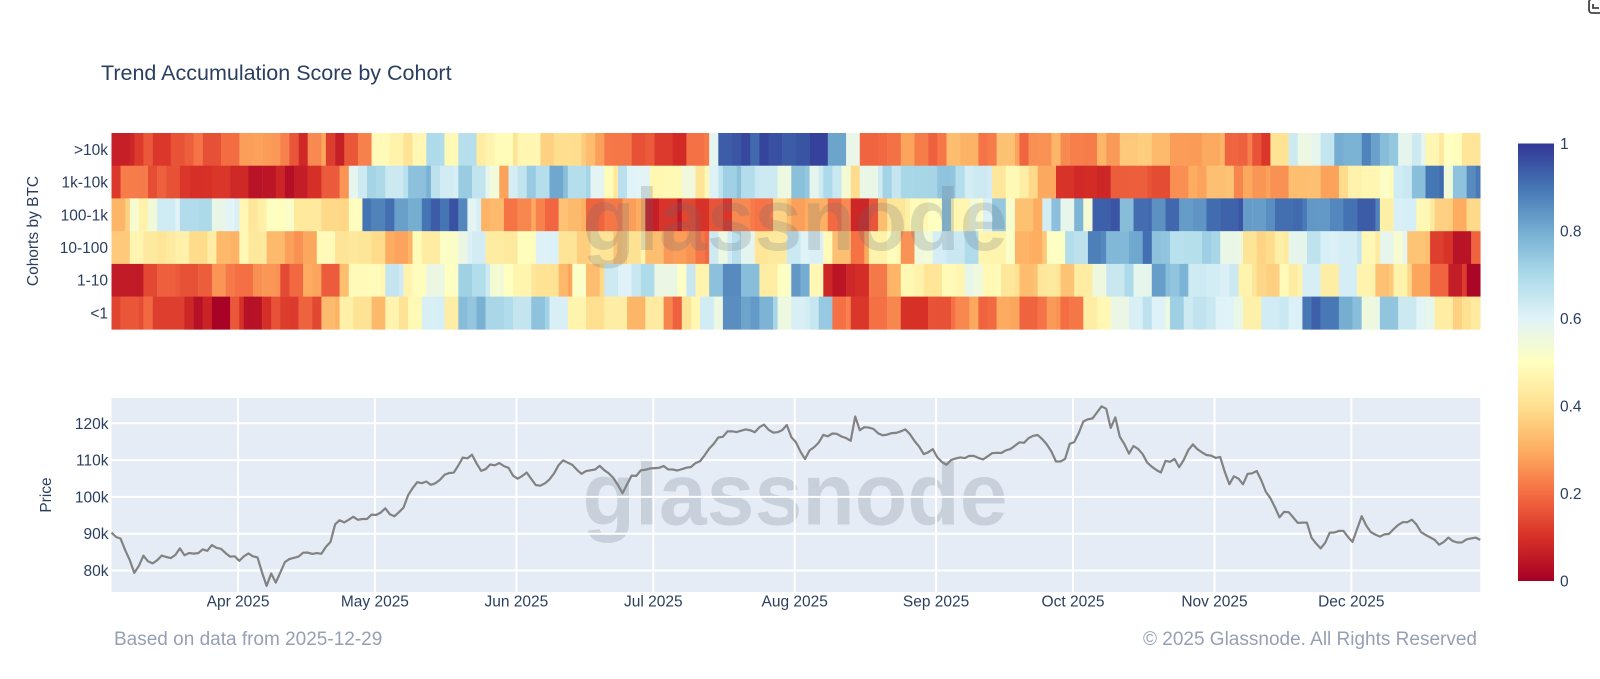 This screenshot has width=1600, height=679. I want to click on svg-text: Oct 2025, so click(1073, 602).